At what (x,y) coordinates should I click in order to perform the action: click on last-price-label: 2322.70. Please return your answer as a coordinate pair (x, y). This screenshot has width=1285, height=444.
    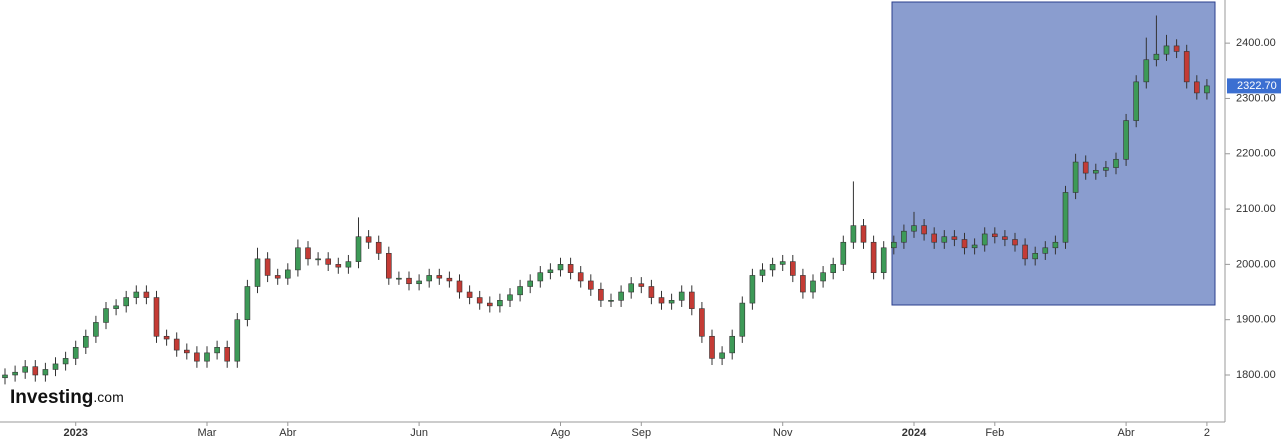
    Looking at the image, I should click on (1257, 86).